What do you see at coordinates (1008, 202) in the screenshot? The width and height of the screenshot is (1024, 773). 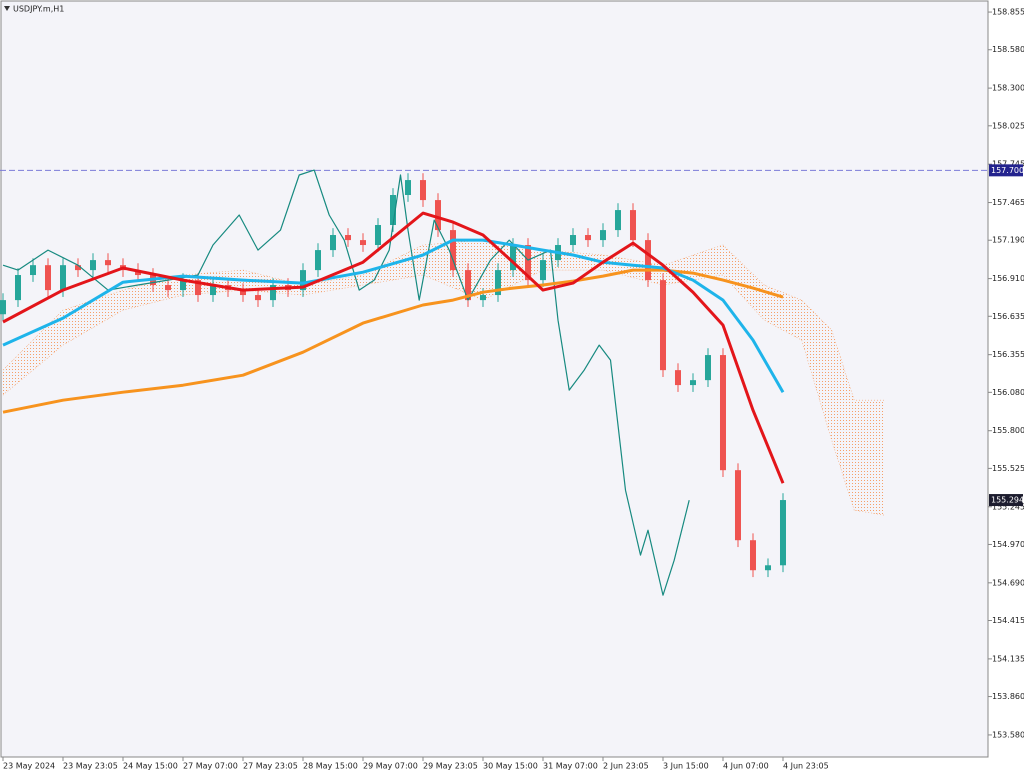 I see `y-tick-label: 157.465` at bounding box center [1008, 202].